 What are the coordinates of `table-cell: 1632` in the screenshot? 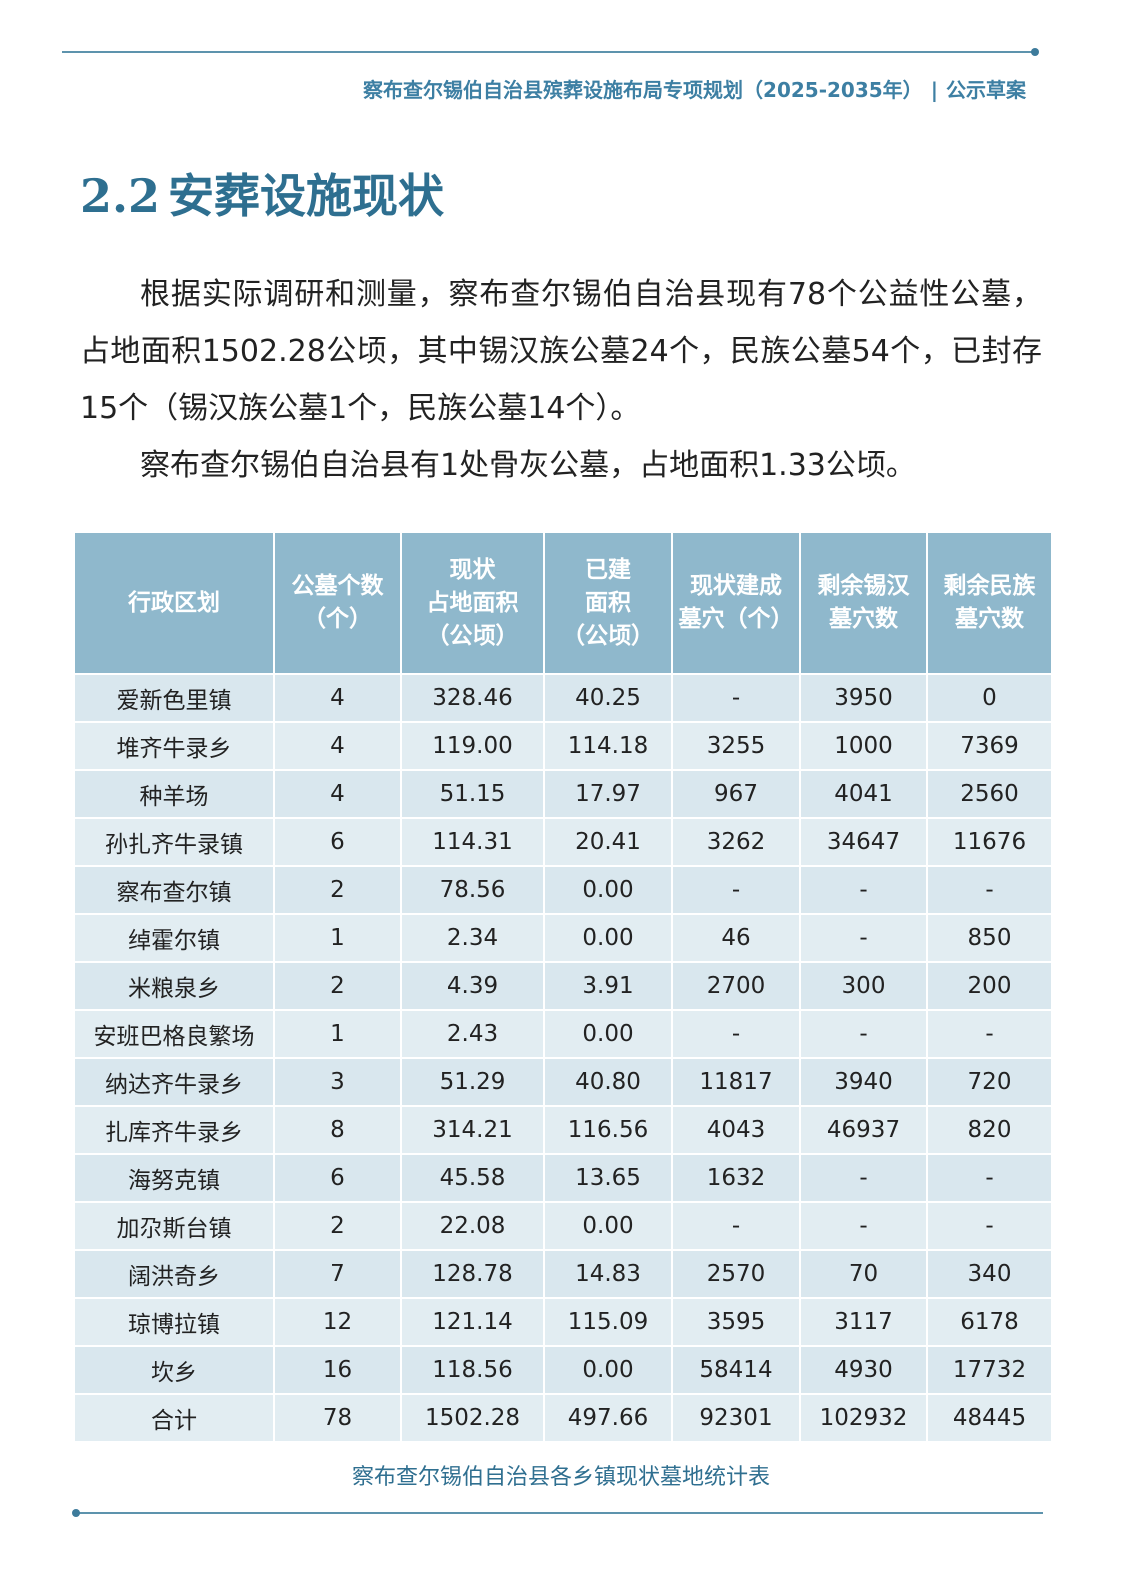 It's located at (736, 1178).